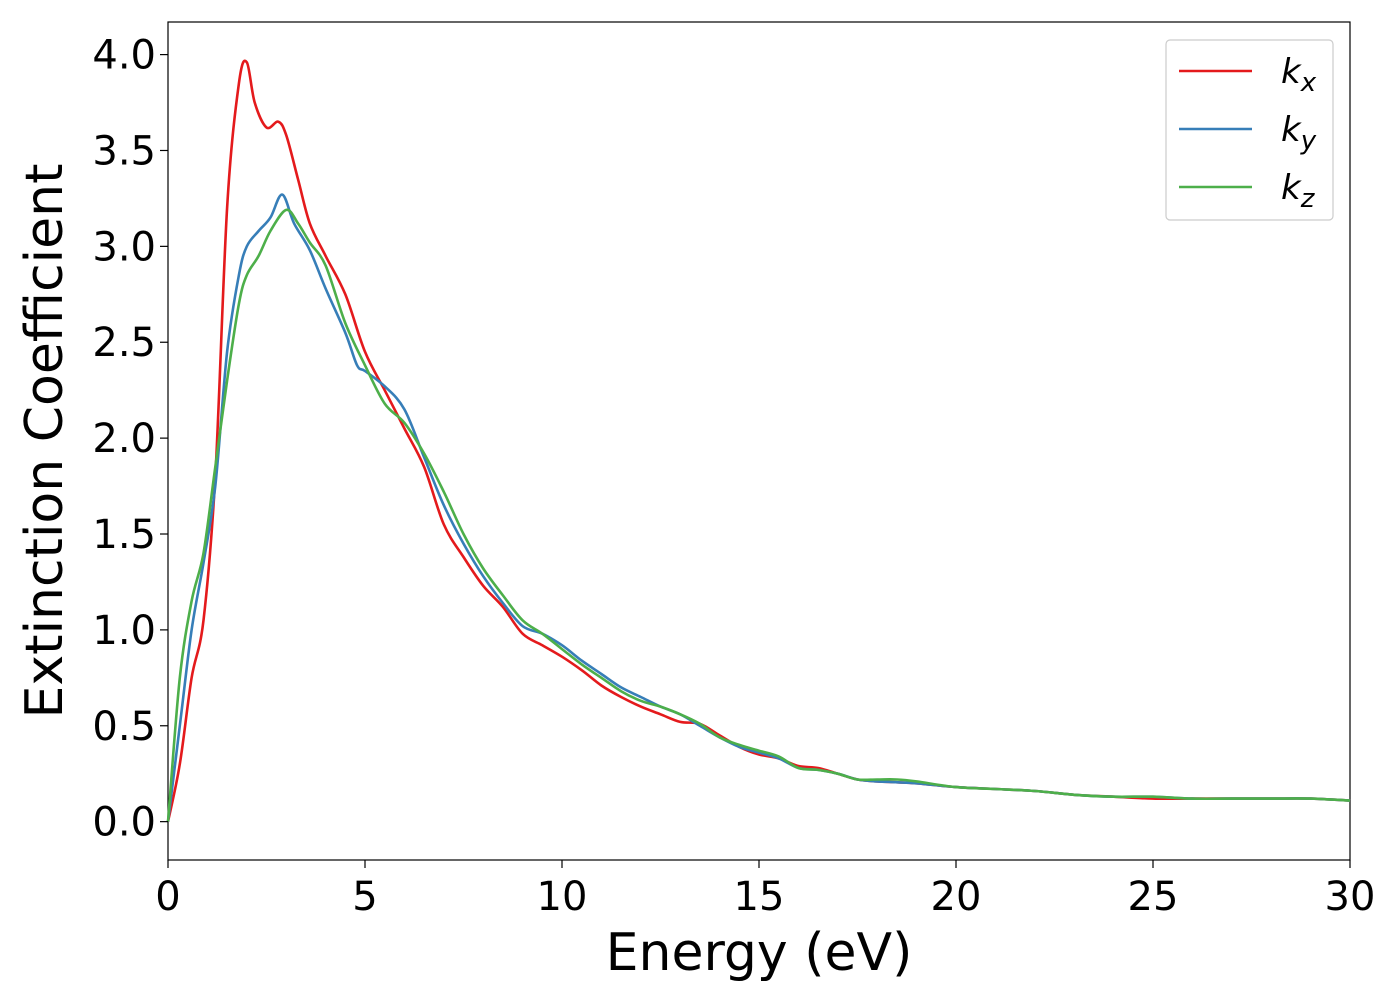  Describe the element at coordinates (759, 953) in the screenshot. I see `x-axis-title: Energy (eV)` at that location.